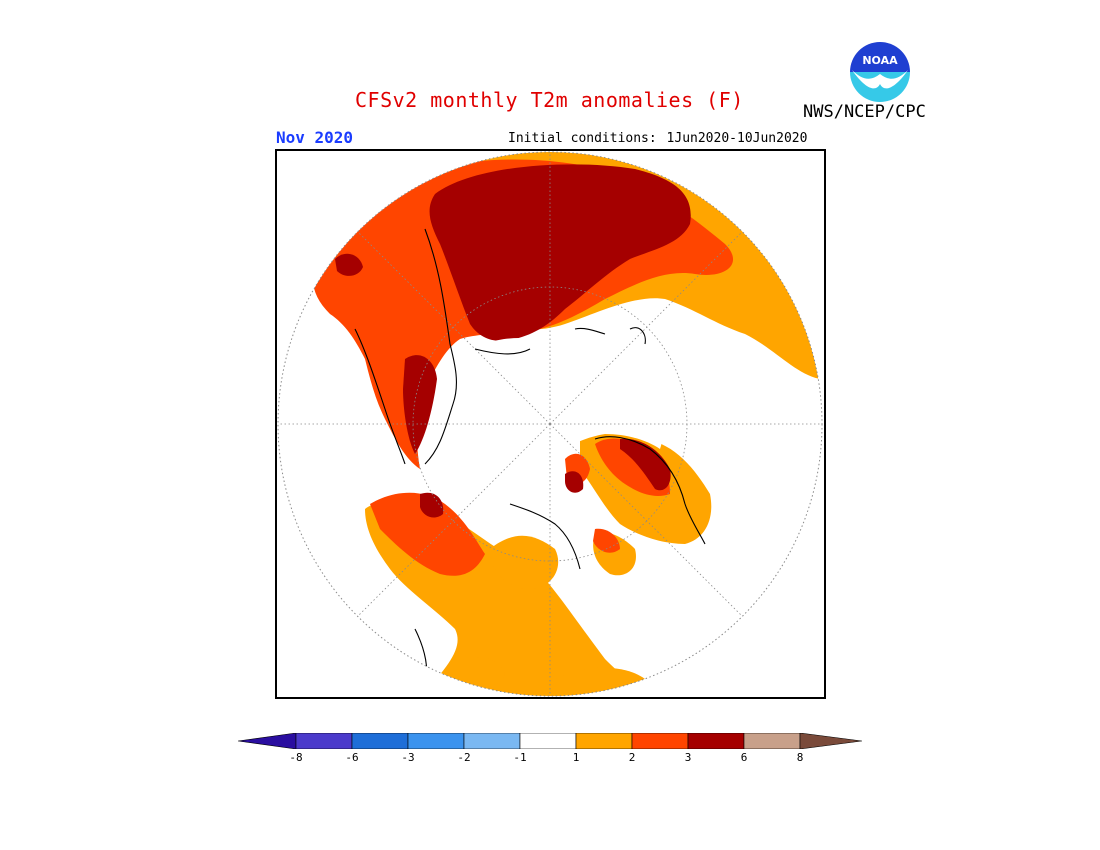  Describe the element at coordinates (352, 757) in the screenshot. I see `legend-tick: -6` at that location.